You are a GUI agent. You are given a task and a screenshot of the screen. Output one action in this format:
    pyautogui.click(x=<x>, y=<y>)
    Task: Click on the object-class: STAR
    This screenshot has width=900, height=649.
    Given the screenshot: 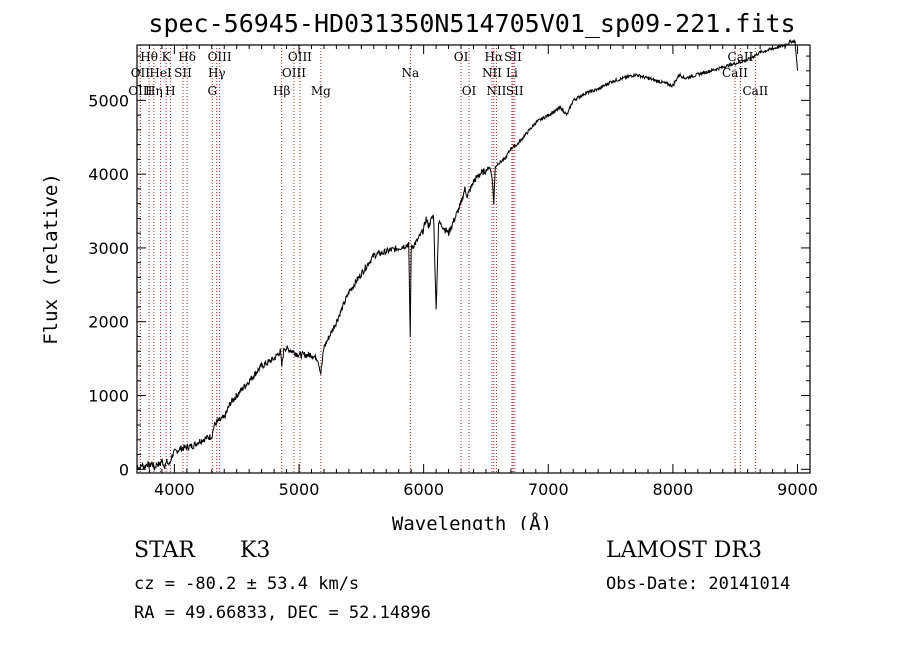 What is the action you would take?
    pyautogui.click(x=164, y=550)
    